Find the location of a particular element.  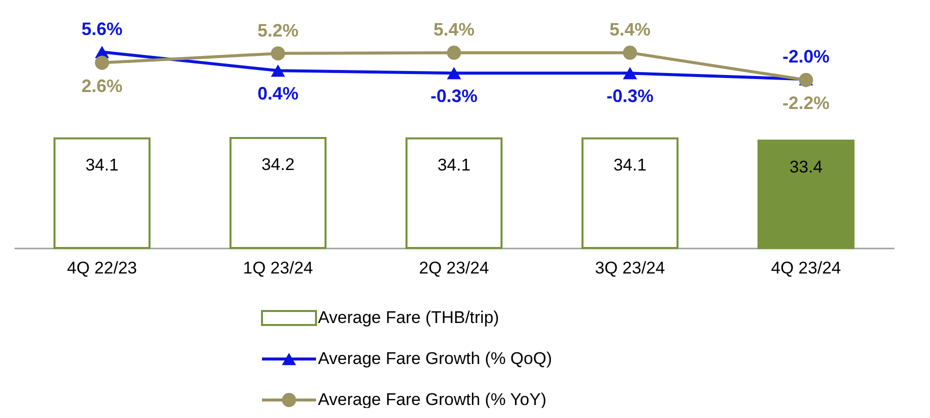

x-tick-label: 2Q 23/24 is located at coordinates (454, 268).